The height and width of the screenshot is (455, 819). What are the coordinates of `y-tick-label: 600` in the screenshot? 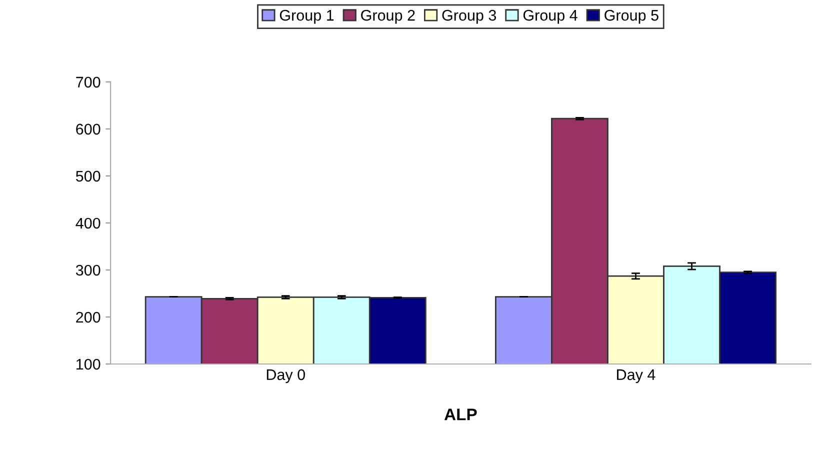 It's located at (88, 129).